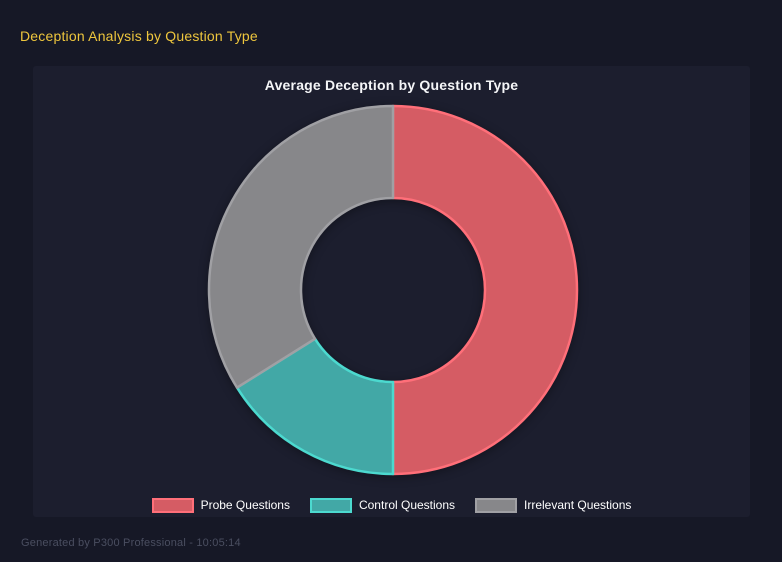 The width and height of the screenshot is (782, 562). I want to click on legend-item-probe-questions: Probe Questions, so click(220, 505).